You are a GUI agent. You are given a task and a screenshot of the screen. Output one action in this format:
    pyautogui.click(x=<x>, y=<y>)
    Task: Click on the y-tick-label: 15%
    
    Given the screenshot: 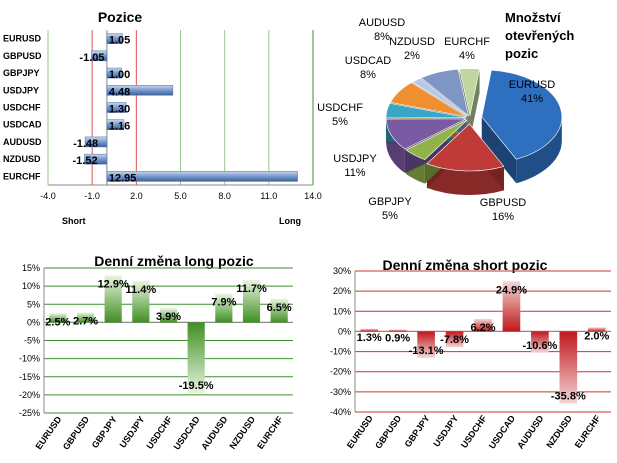 What is the action you would take?
    pyautogui.click(x=31, y=268)
    